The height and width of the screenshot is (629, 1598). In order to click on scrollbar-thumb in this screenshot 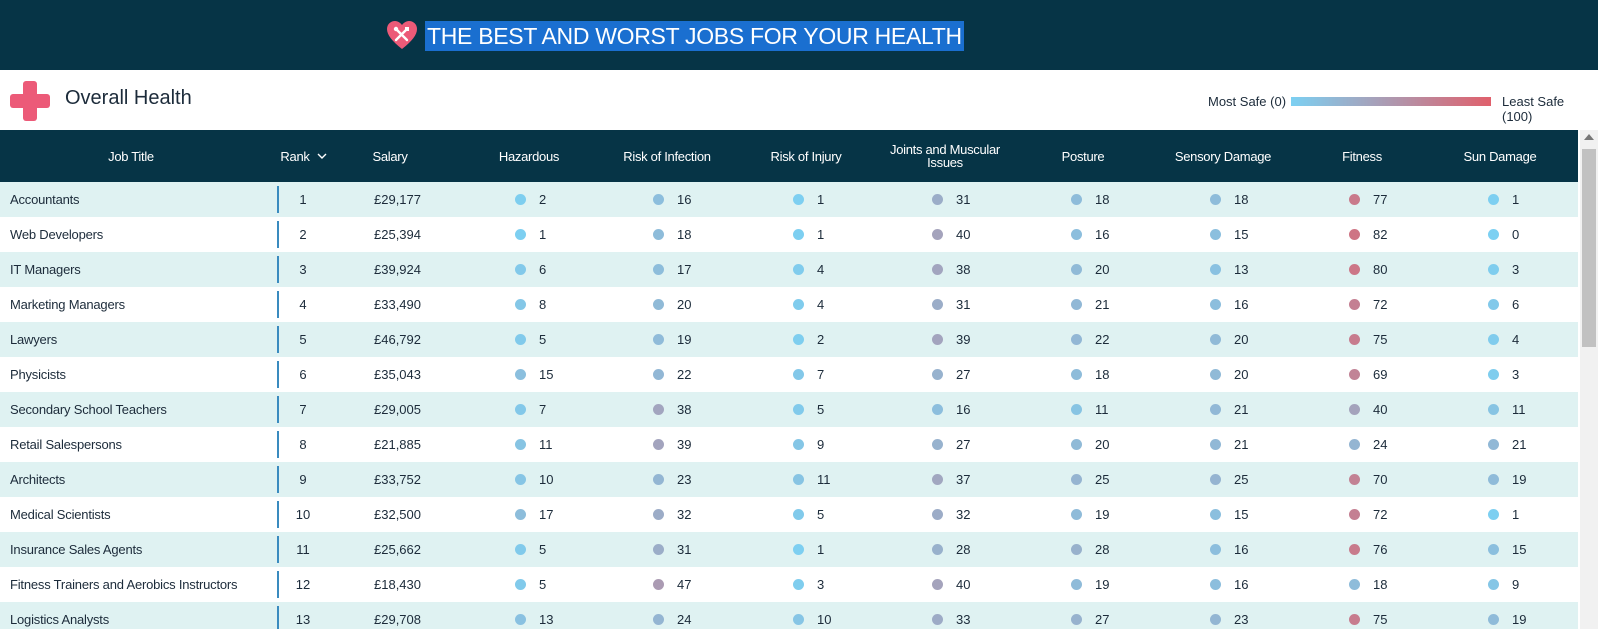, I will do `click(1589, 248)`.